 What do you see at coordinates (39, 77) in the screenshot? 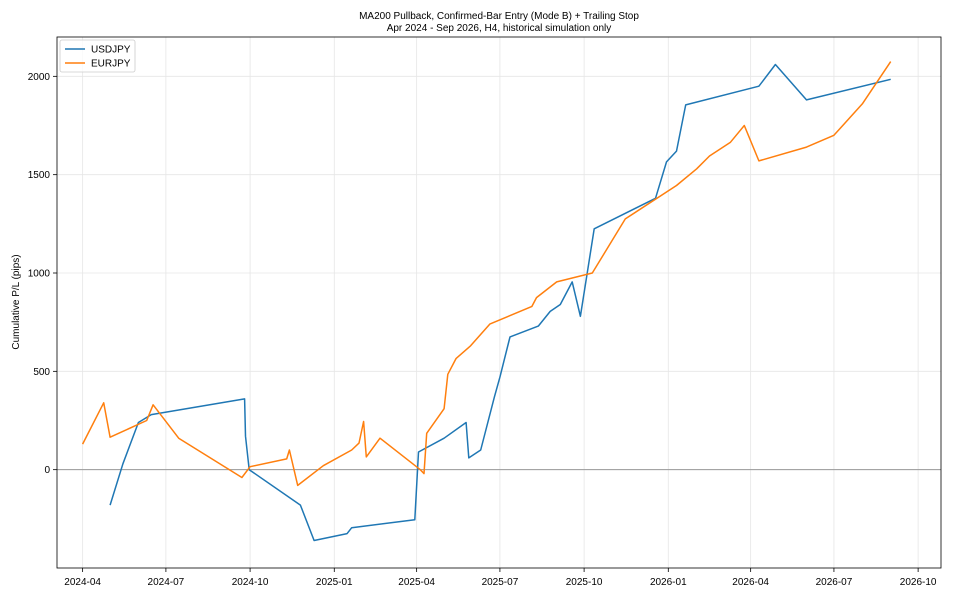
I see `y-tick-label: 2000` at bounding box center [39, 77].